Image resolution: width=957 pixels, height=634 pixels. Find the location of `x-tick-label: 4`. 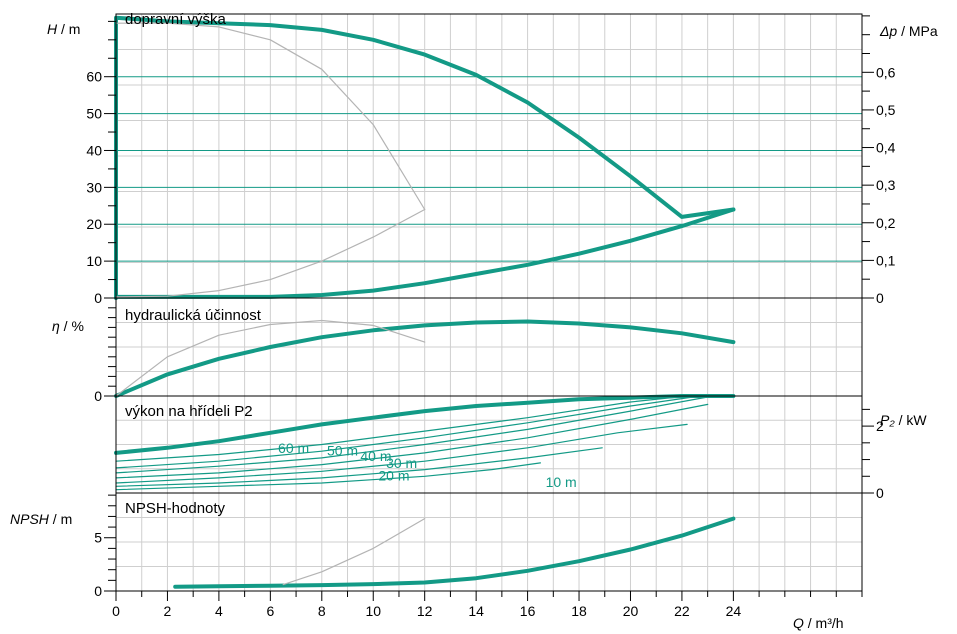

x-tick-label: 4 is located at coordinates (219, 611).